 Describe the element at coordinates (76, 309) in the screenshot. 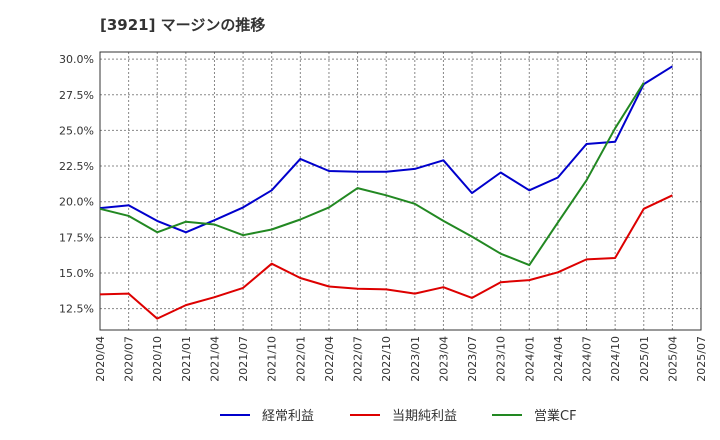

I see `y-tick-label: 12.5%` at that location.